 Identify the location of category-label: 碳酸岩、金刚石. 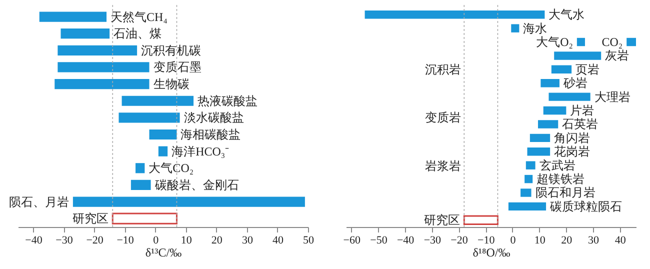
(196, 185).